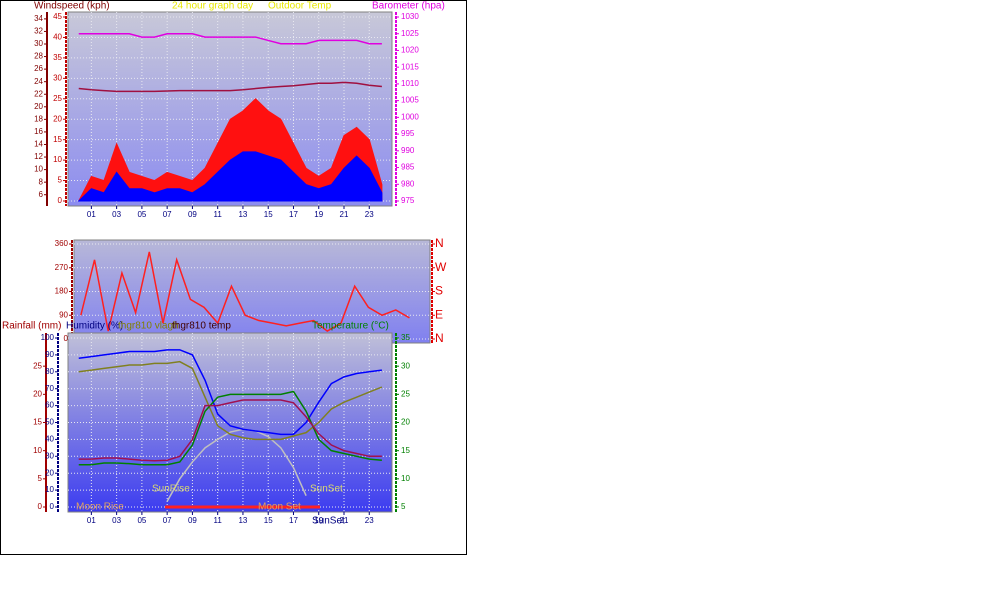  What do you see at coordinates (408, 150) in the screenshot?
I see `y-tick-label: 990` at bounding box center [408, 150].